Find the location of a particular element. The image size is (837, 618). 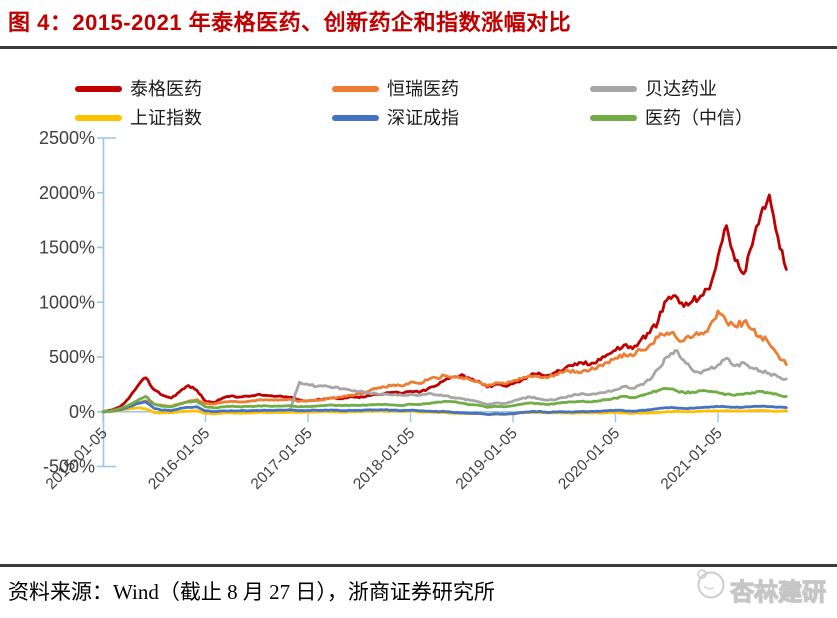

y-axis-label: 1000% is located at coordinates (67, 302).